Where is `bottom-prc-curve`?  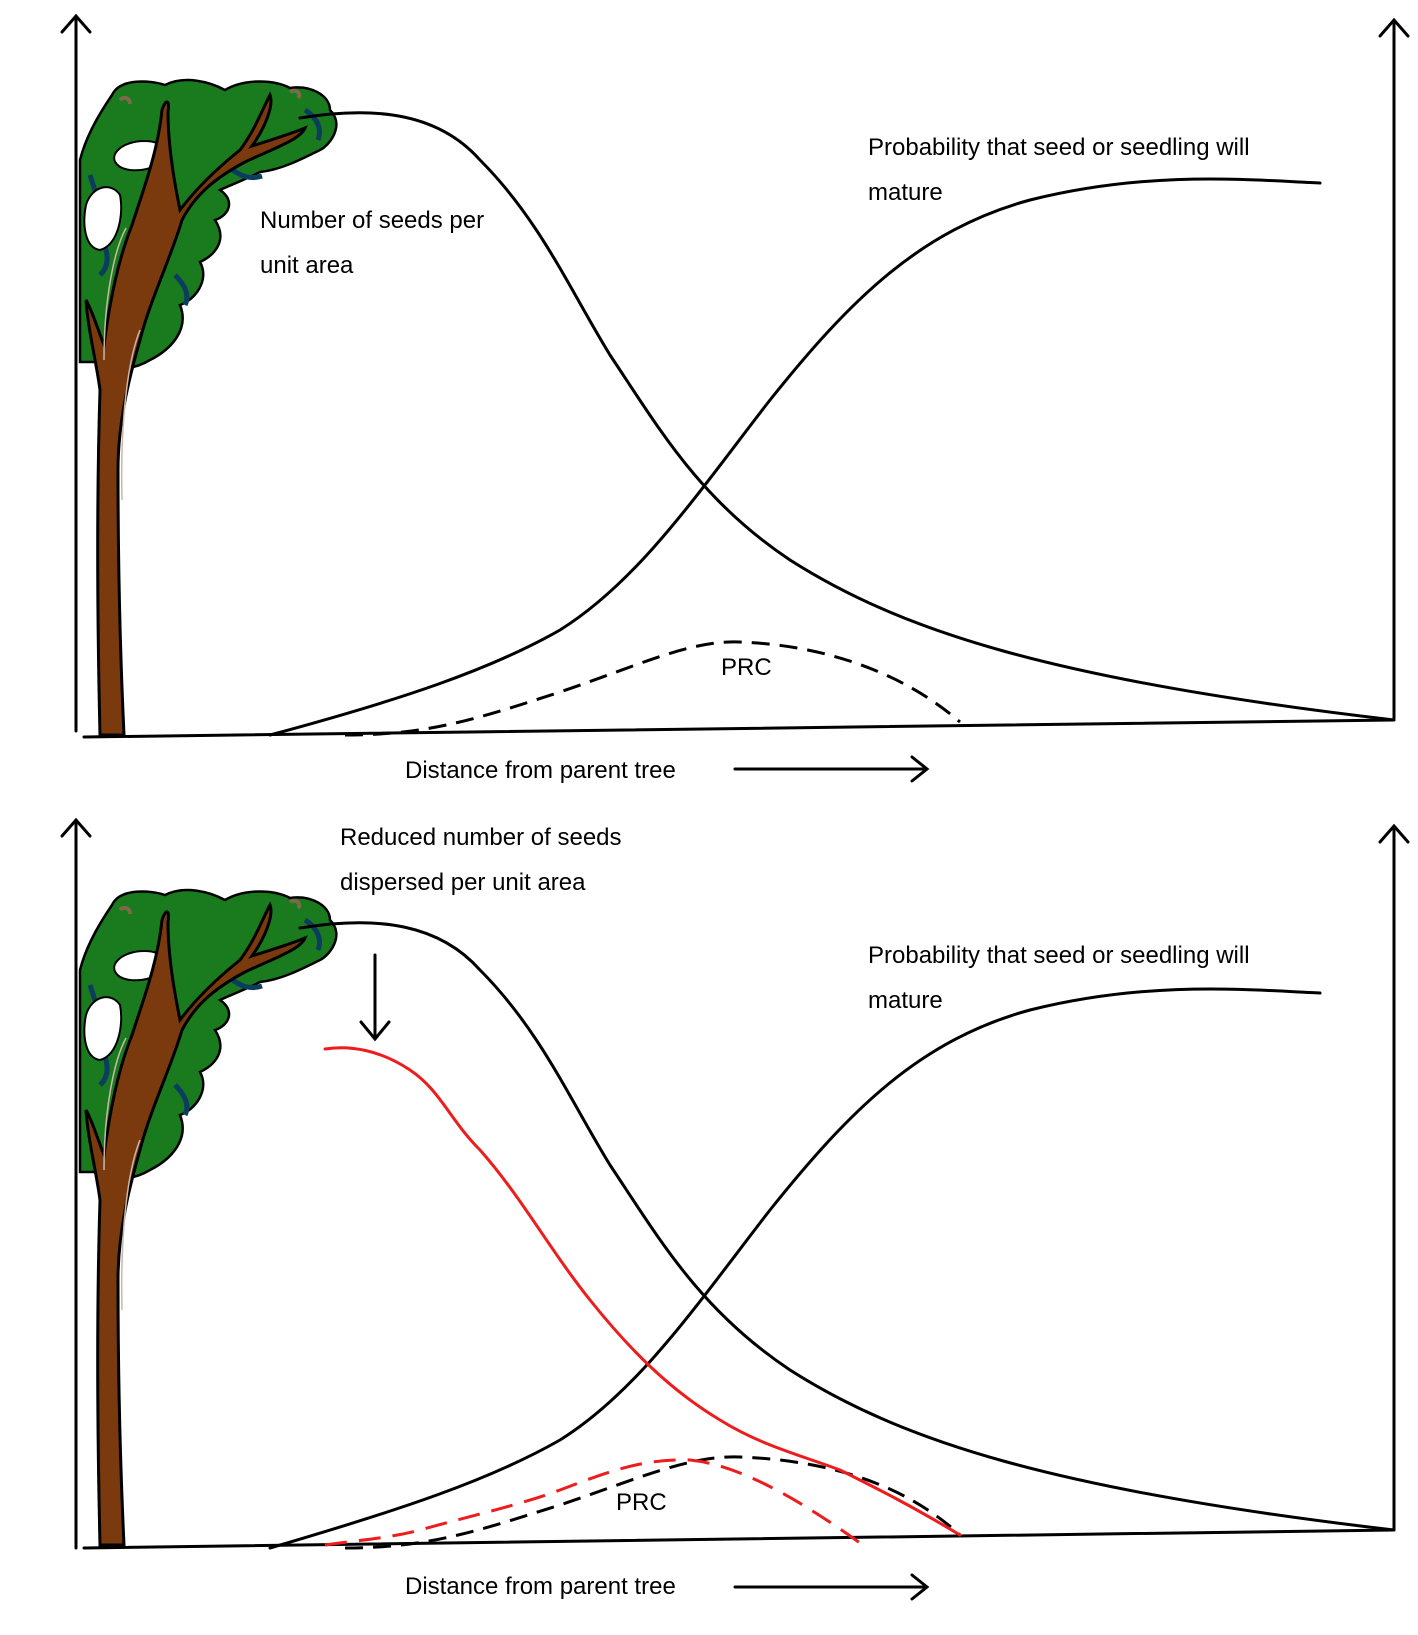 bottom-prc-curve is located at coordinates (653, 1502).